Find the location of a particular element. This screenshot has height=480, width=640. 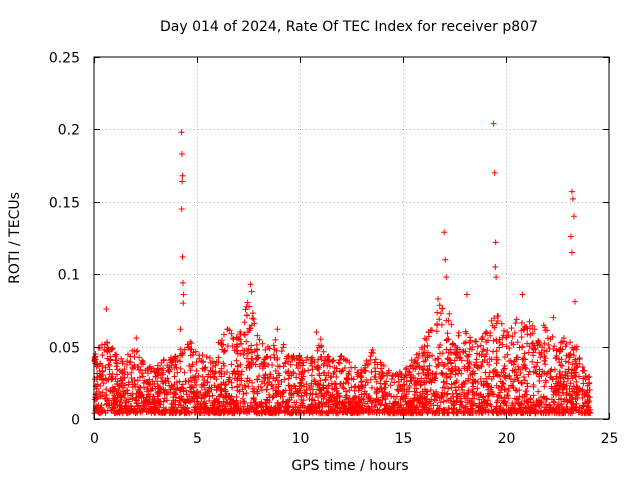

x-tick-label: 25 is located at coordinates (610, 439).